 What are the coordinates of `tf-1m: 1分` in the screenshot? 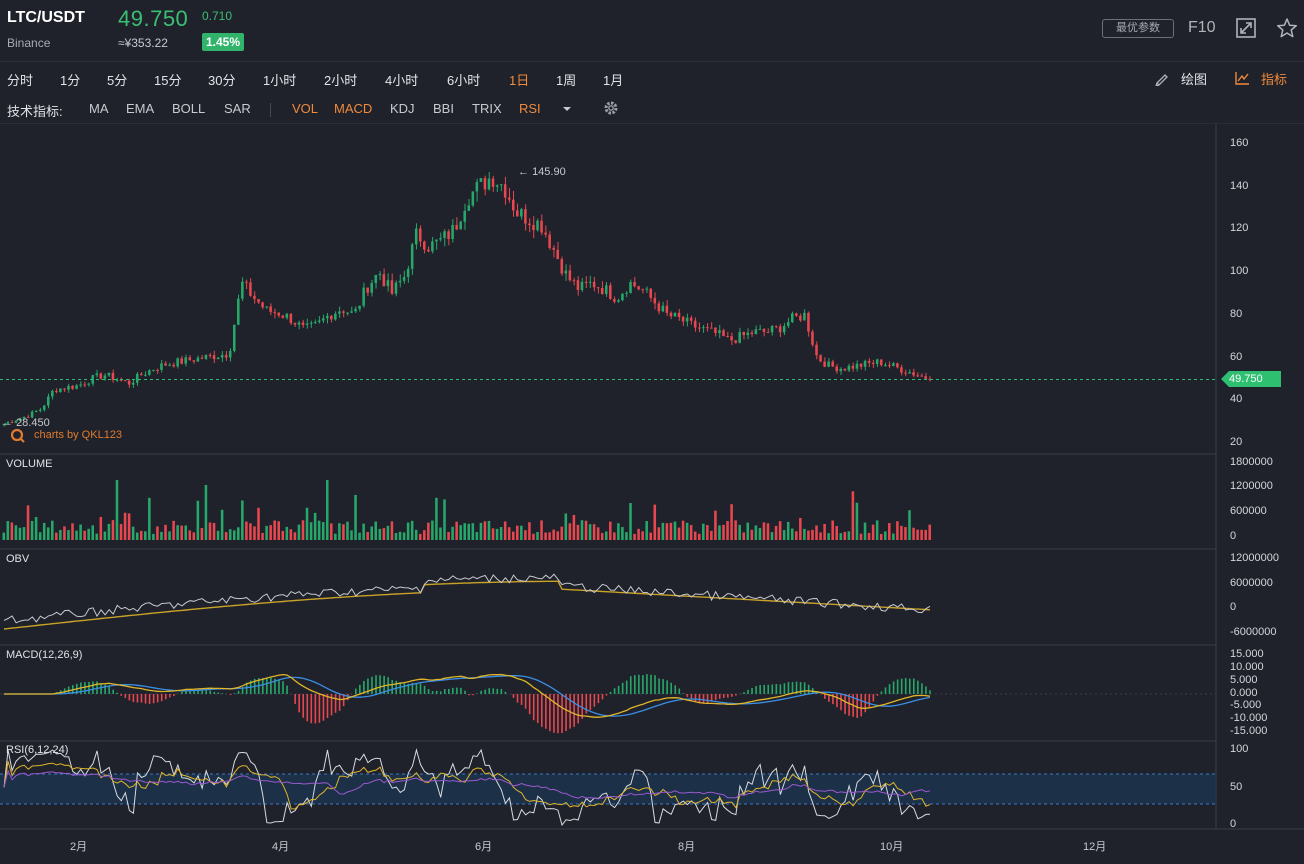 It's located at (70, 80).